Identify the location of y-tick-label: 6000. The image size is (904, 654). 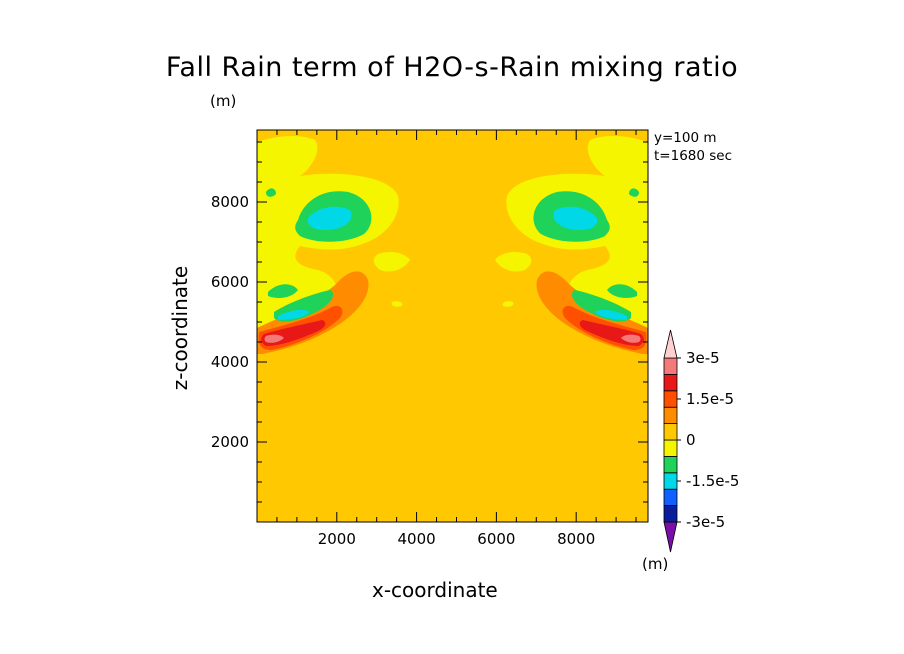
(230, 282).